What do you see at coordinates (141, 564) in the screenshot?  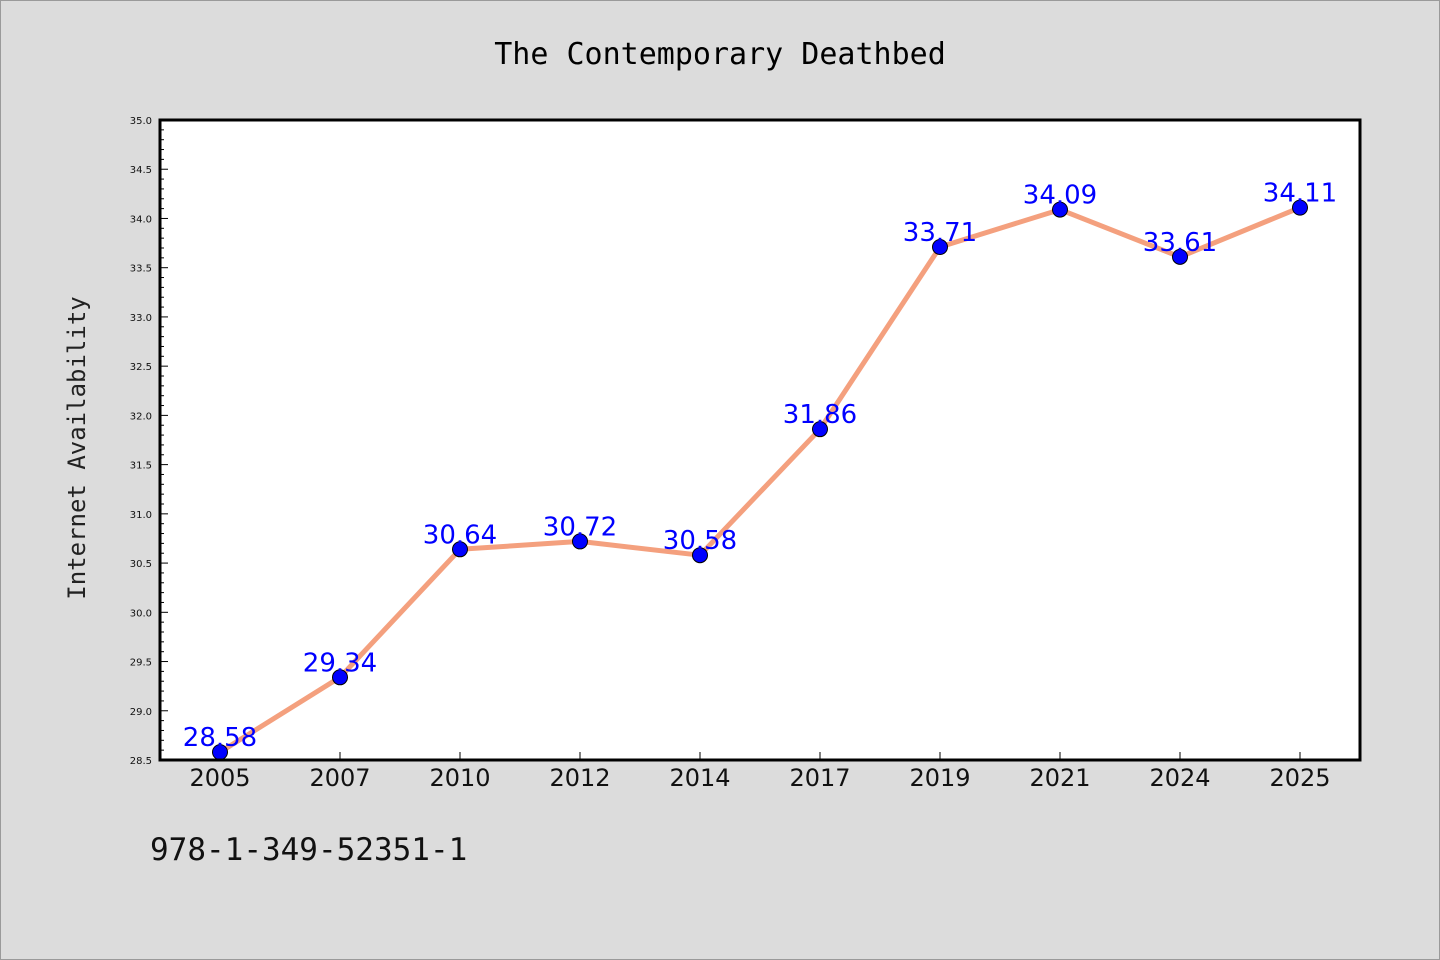 I see `y-tick-label: 30.5` at bounding box center [141, 564].